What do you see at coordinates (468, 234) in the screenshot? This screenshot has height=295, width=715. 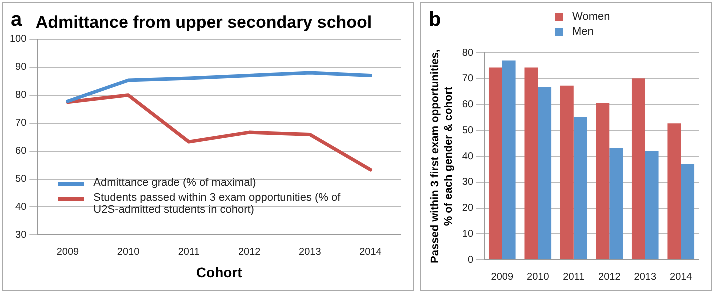 I see `y-tick-label: 10` at bounding box center [468, 234].